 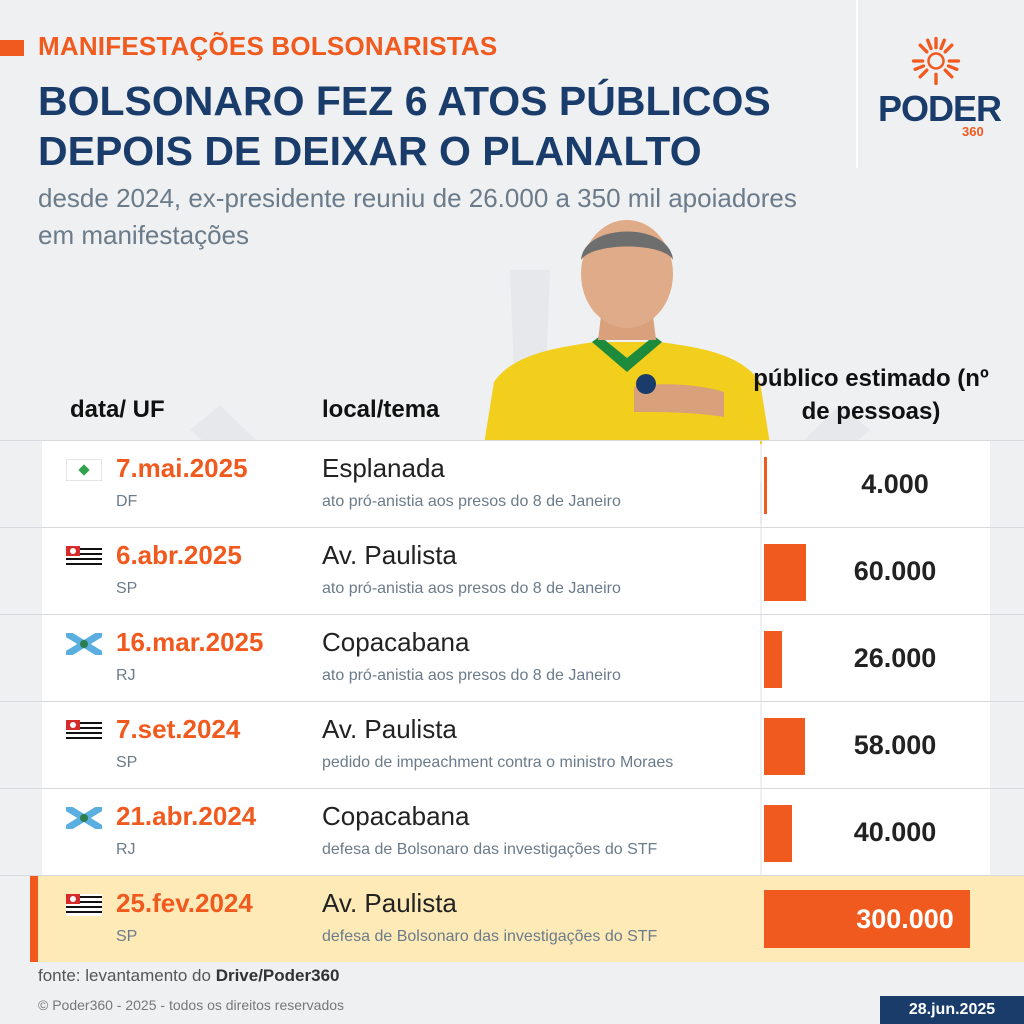 I want to click on row-value: 4.000, so click(x=895, y=484).